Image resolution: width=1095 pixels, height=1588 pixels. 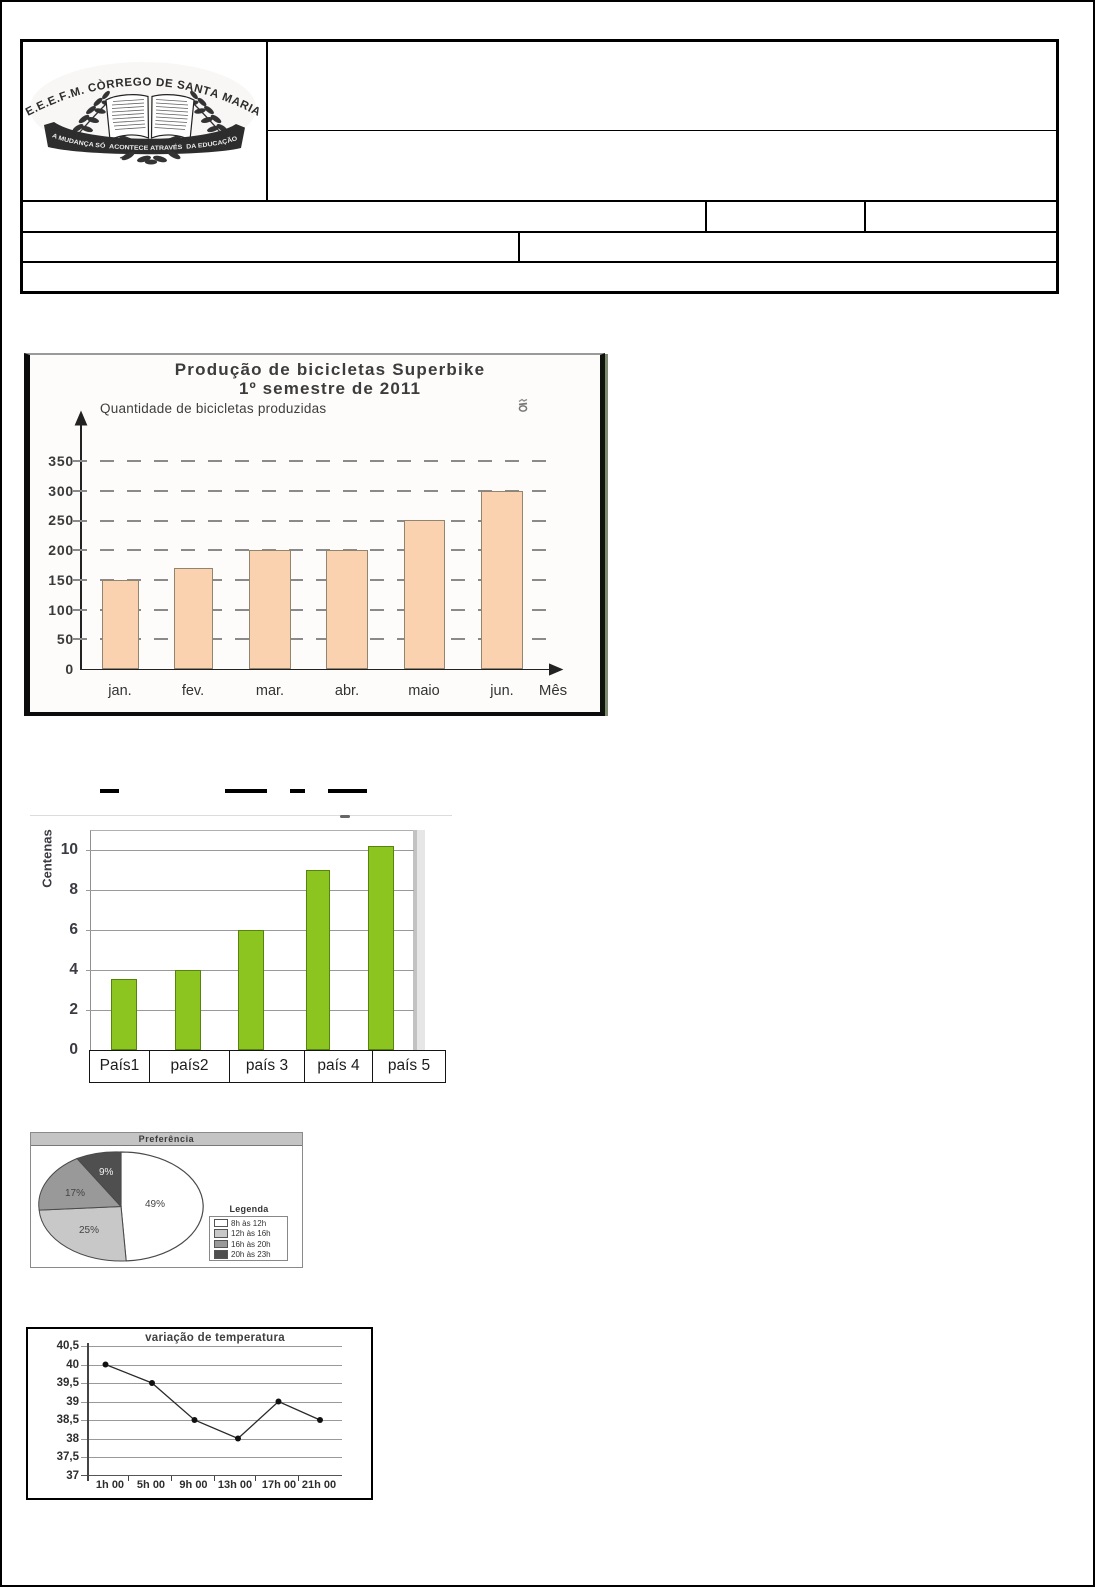 What do you see at coordinates (181, 85) in the screenshot?
I see `svg-text: S` at bounding box center [181, 85].